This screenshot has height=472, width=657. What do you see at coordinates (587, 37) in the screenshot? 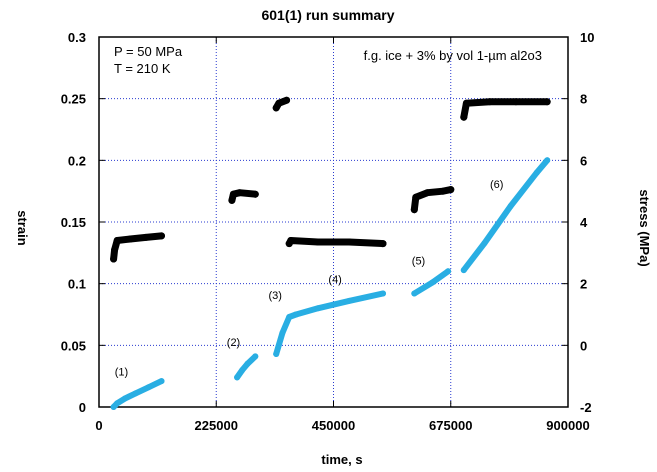
I see `y-tick-label-right: 10` at bounding box center [587, 37].